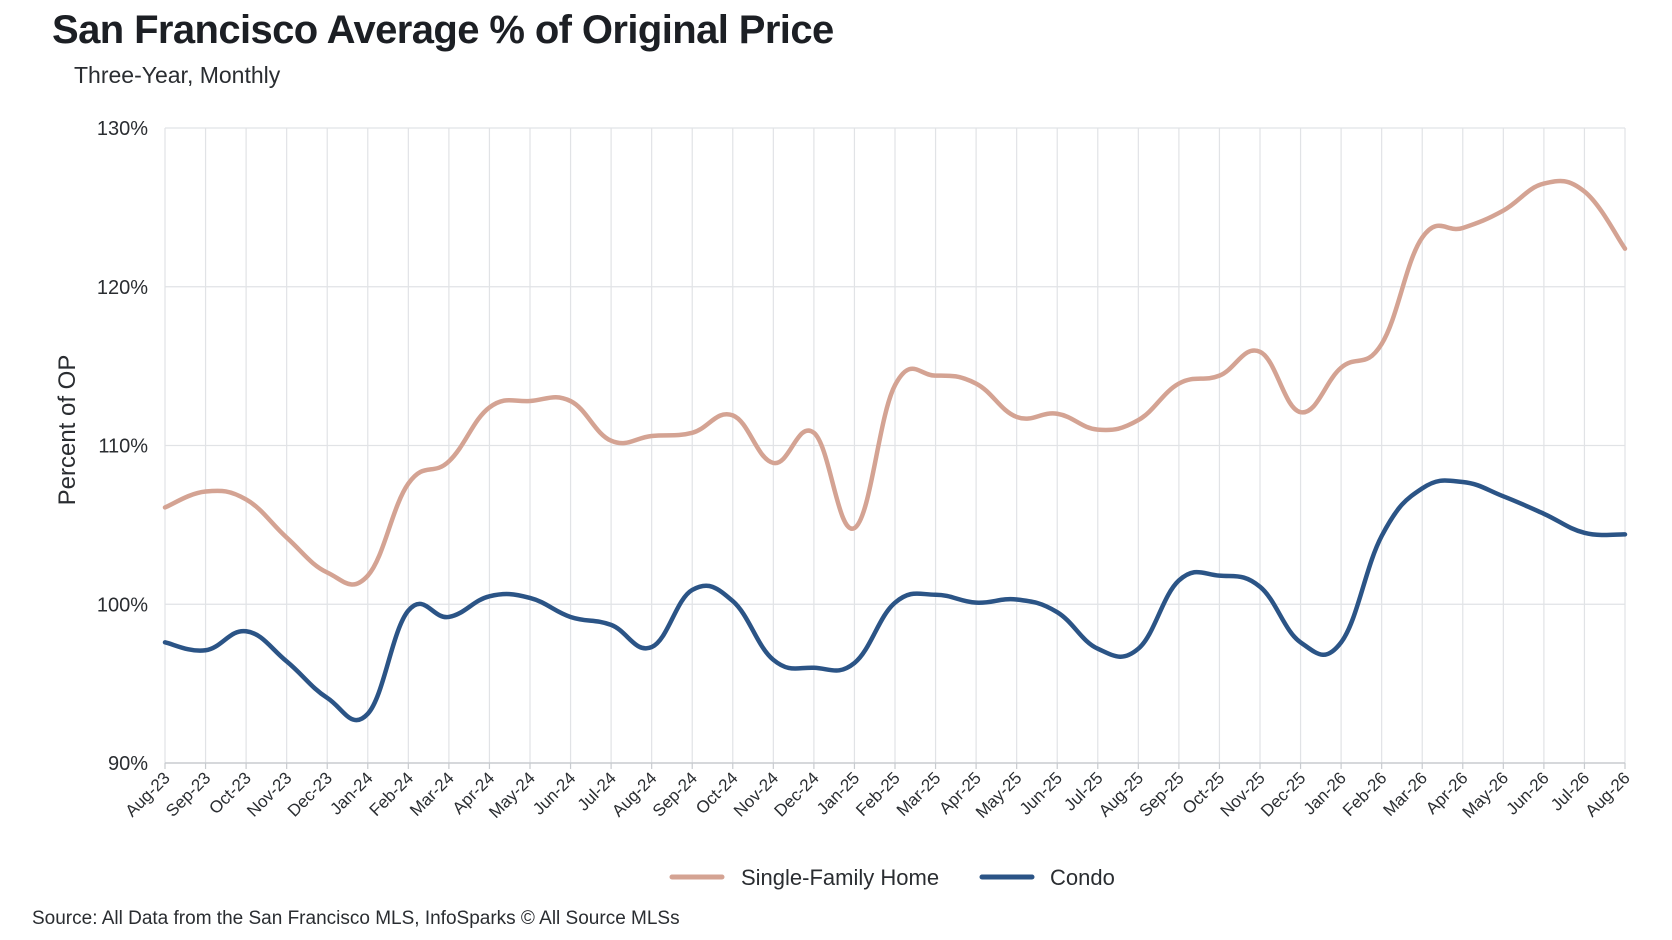 The height and width of the screenshot is (940, 1672). I want to click on x-tick-label: May-26, so click(1486, 795).